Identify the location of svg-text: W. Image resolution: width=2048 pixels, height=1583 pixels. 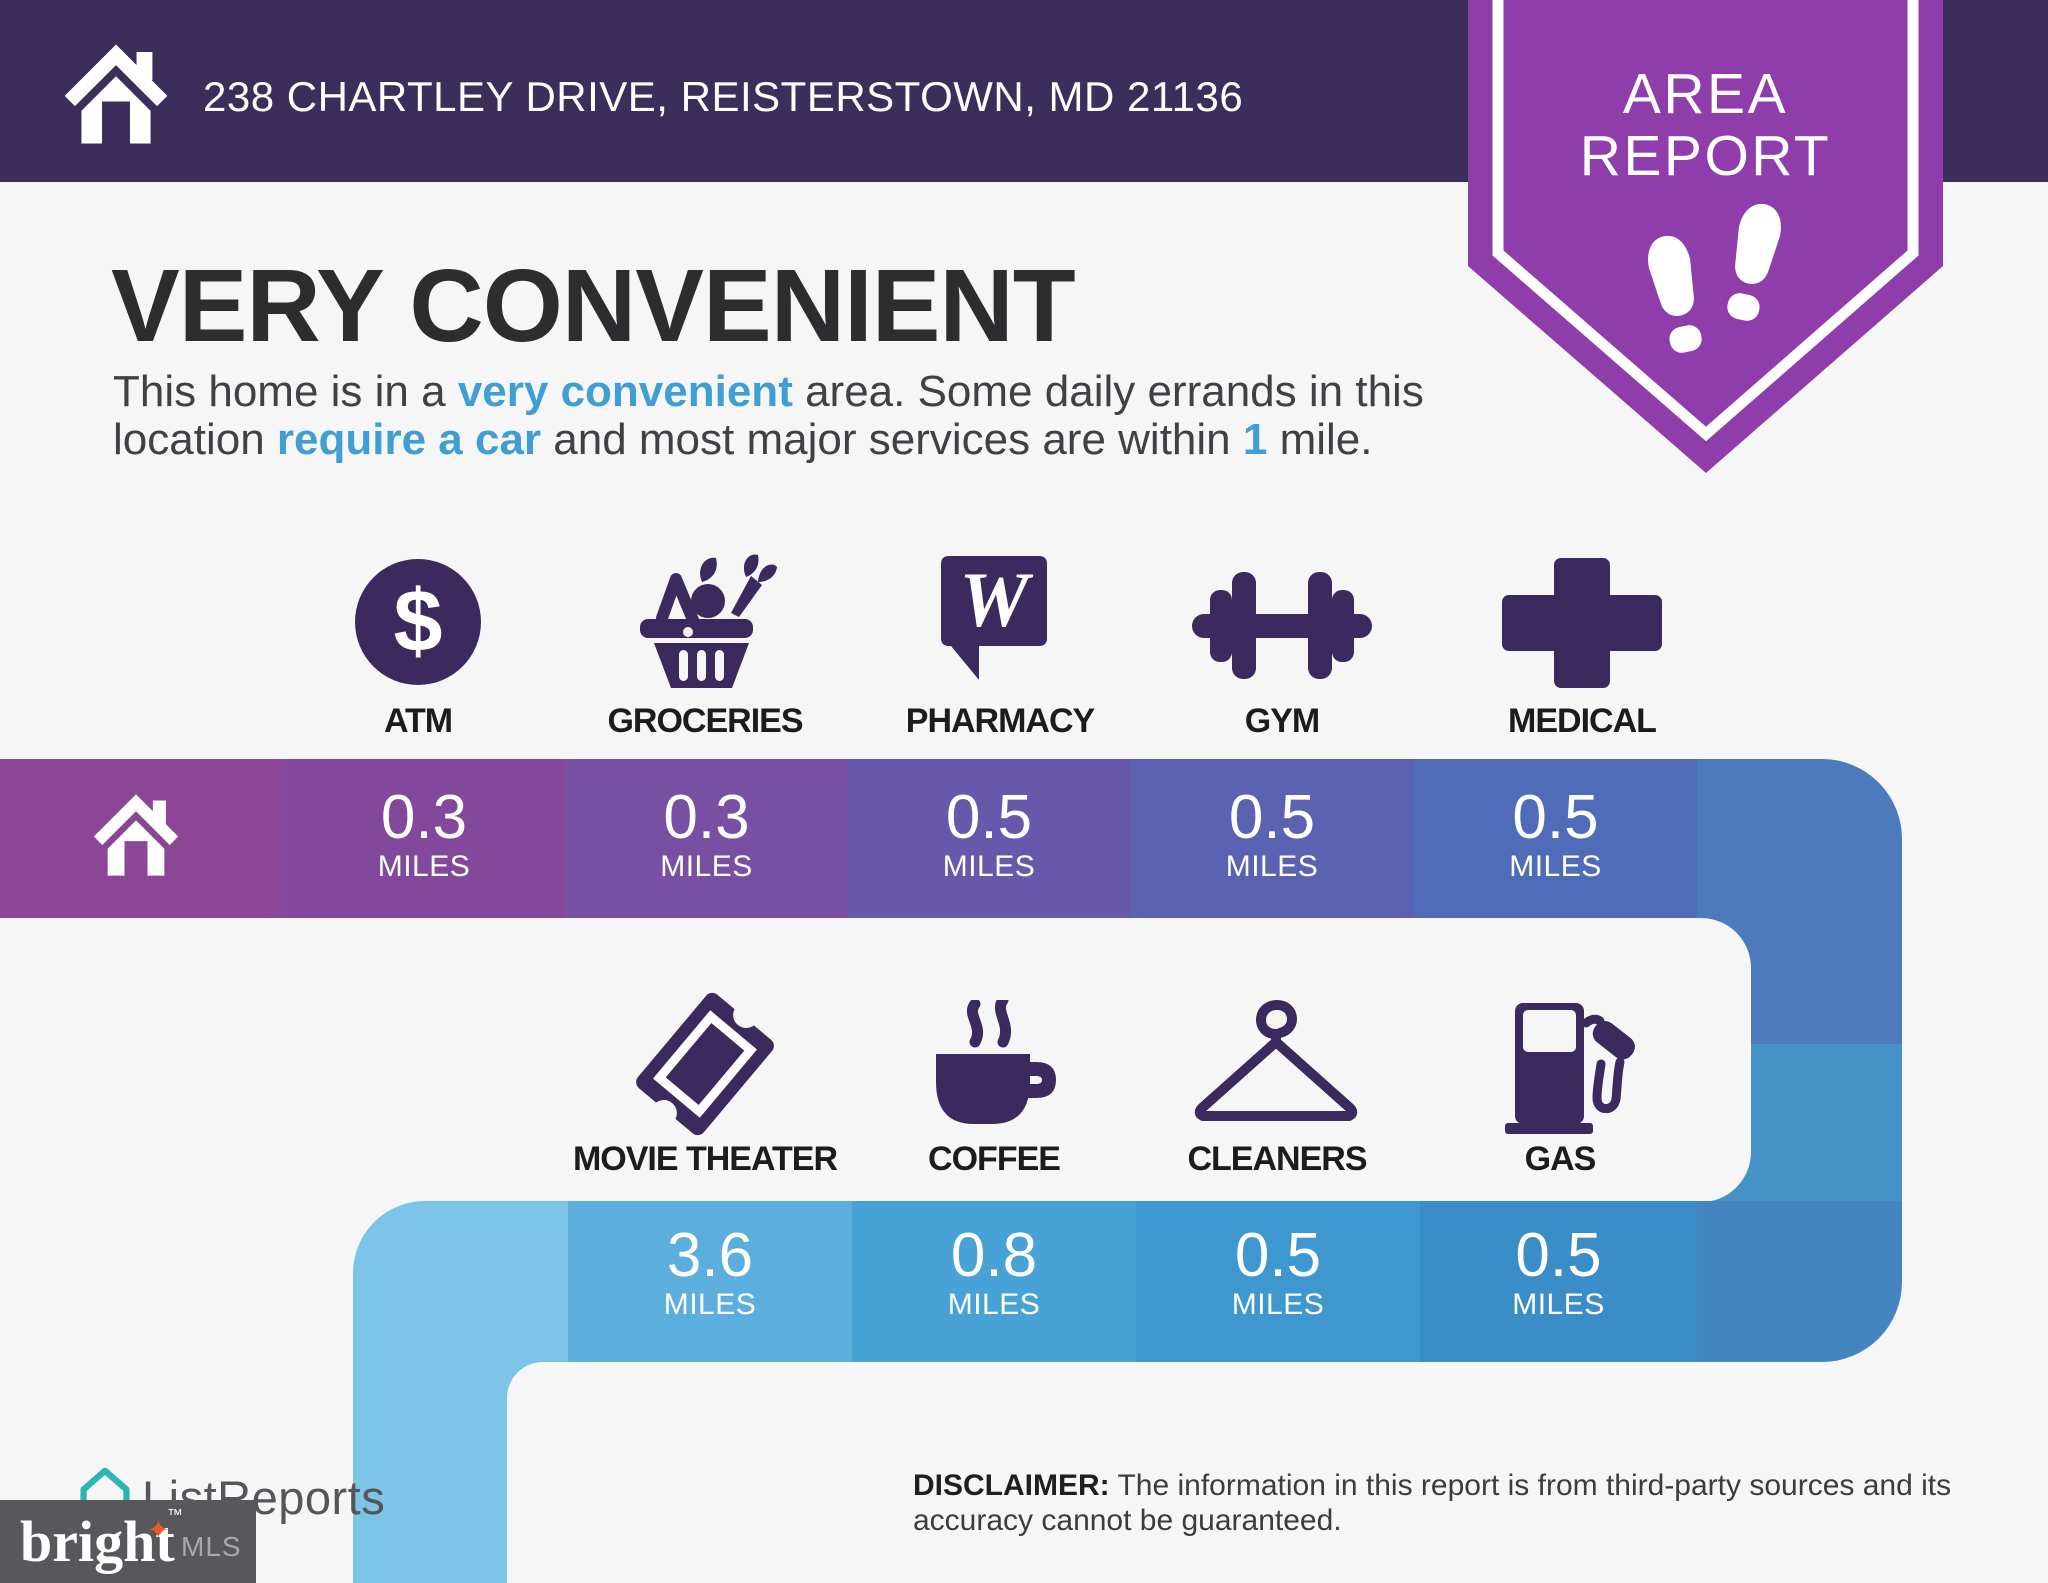
(996, 599).